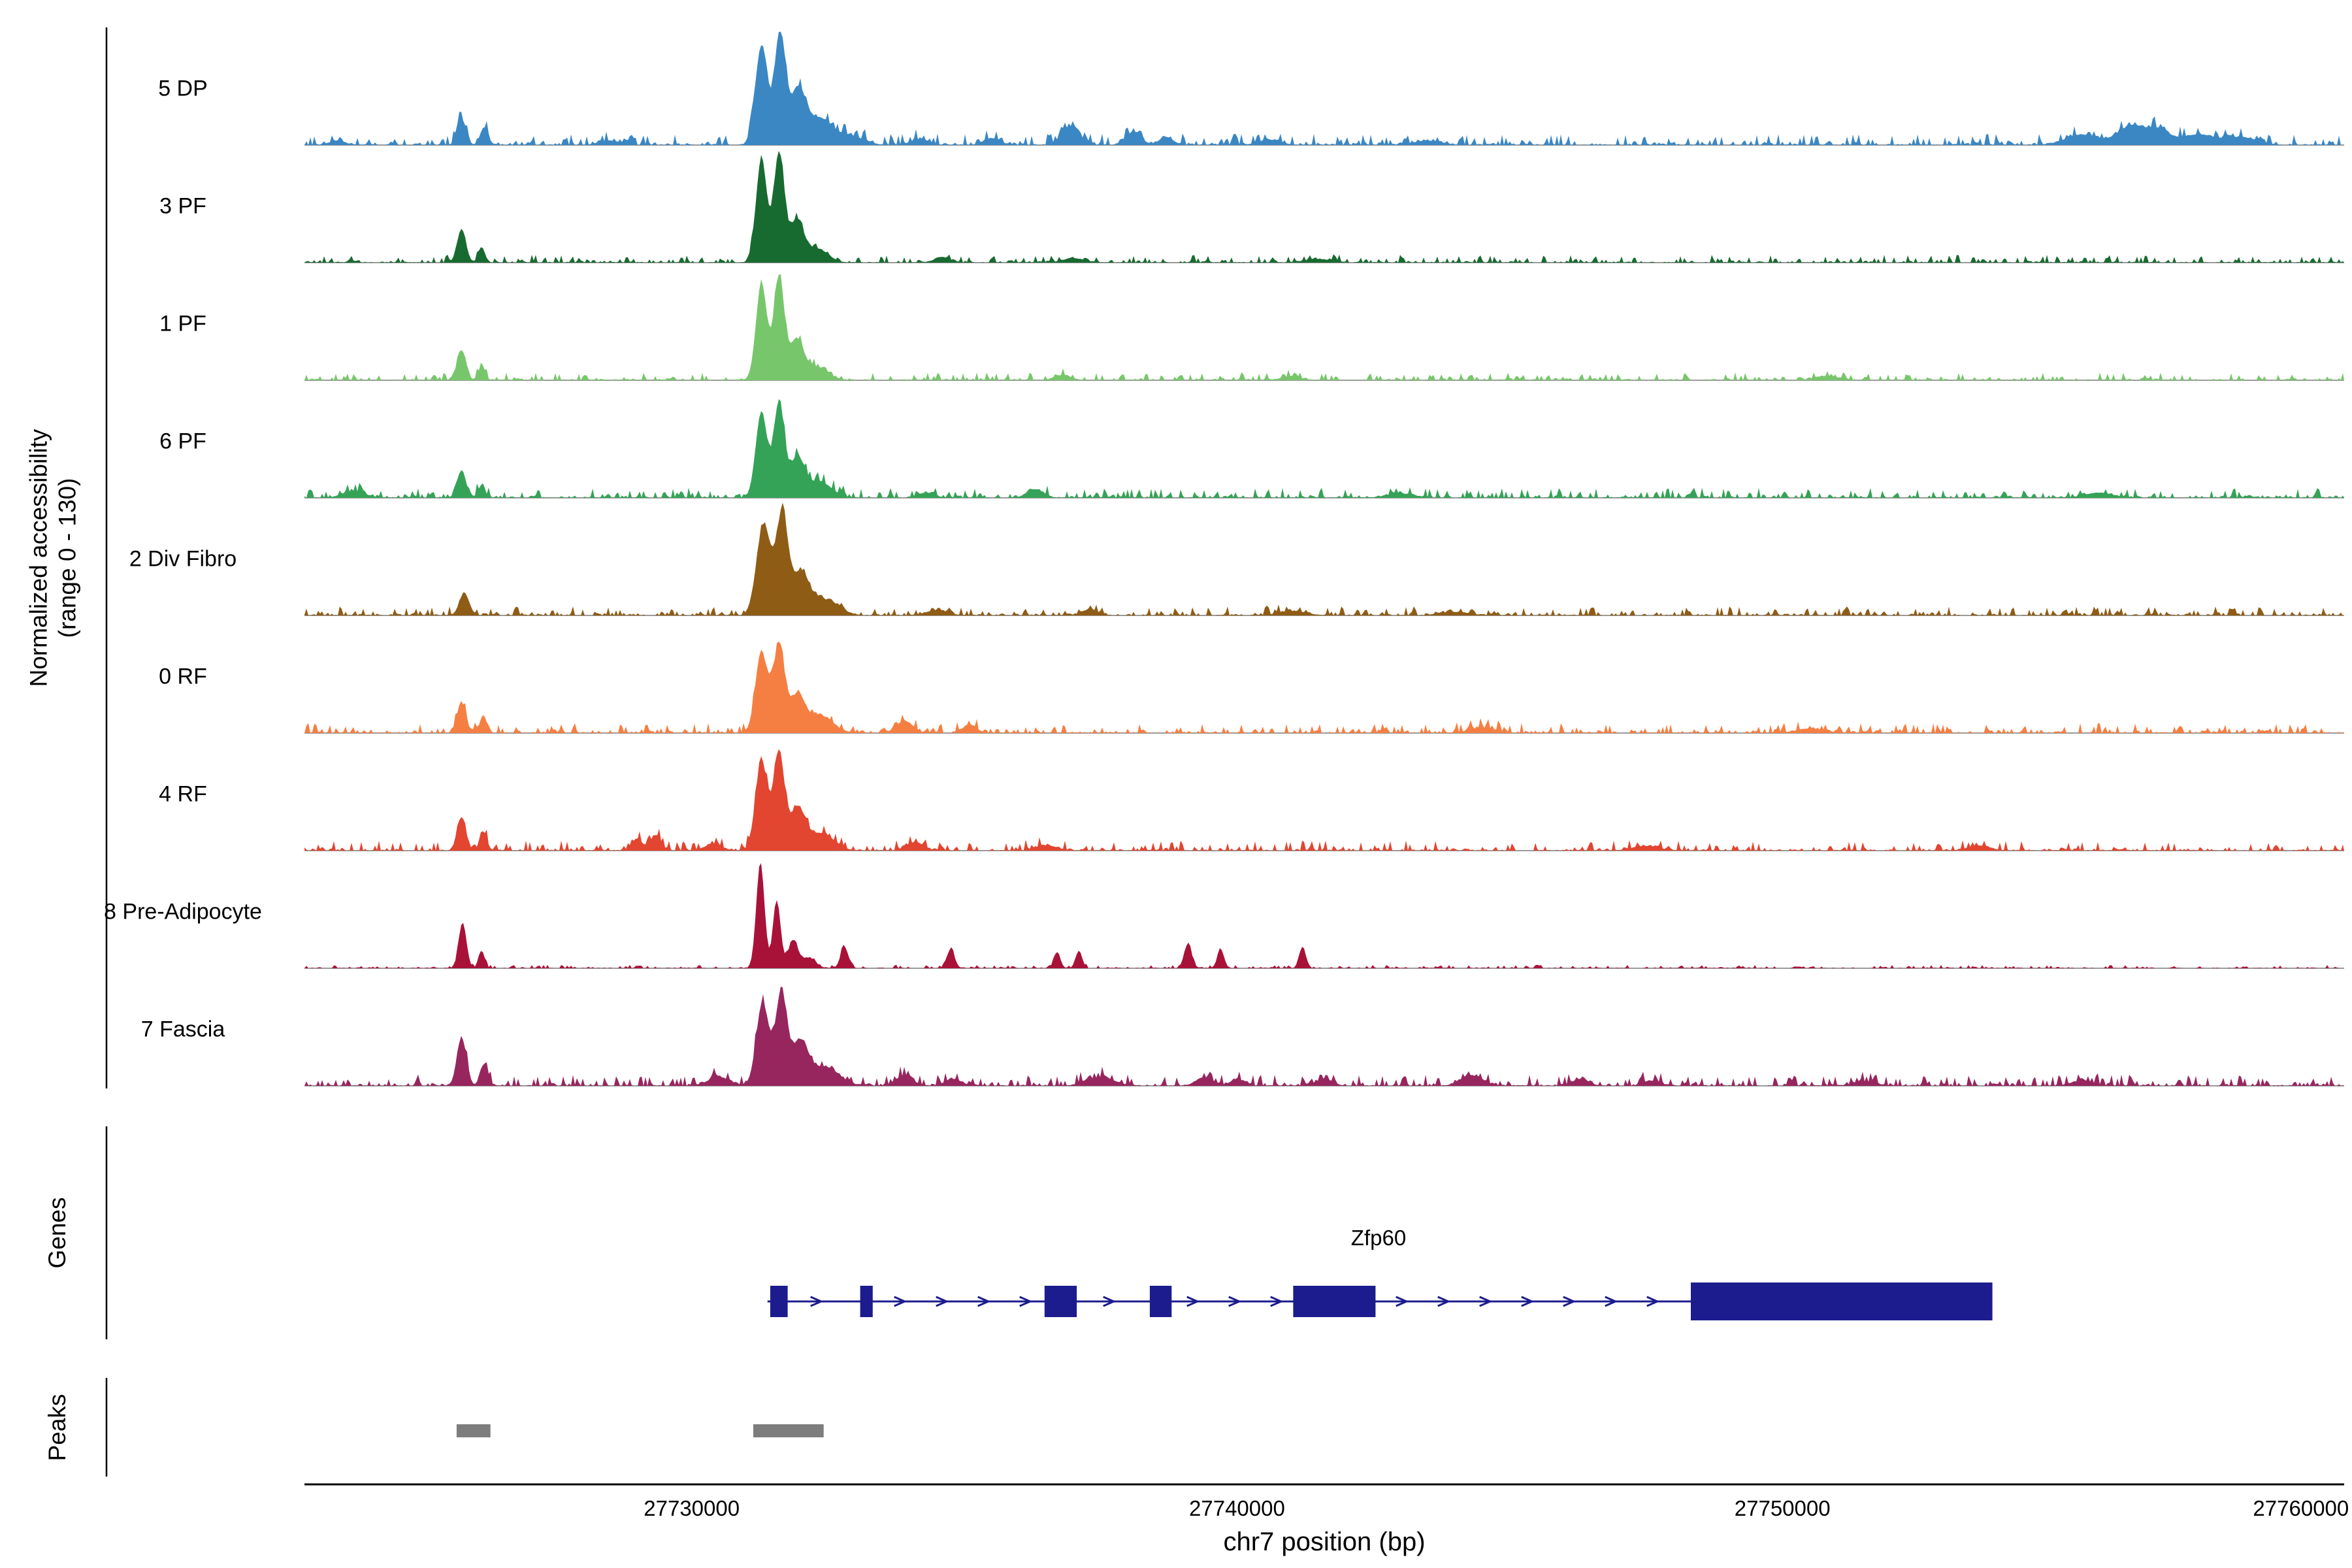 This screenshot has width=2352, height=1568. Describe the element at coordinates (1378, 1238) in the screenshot. I see `gene-label: Zfp60` at that location.